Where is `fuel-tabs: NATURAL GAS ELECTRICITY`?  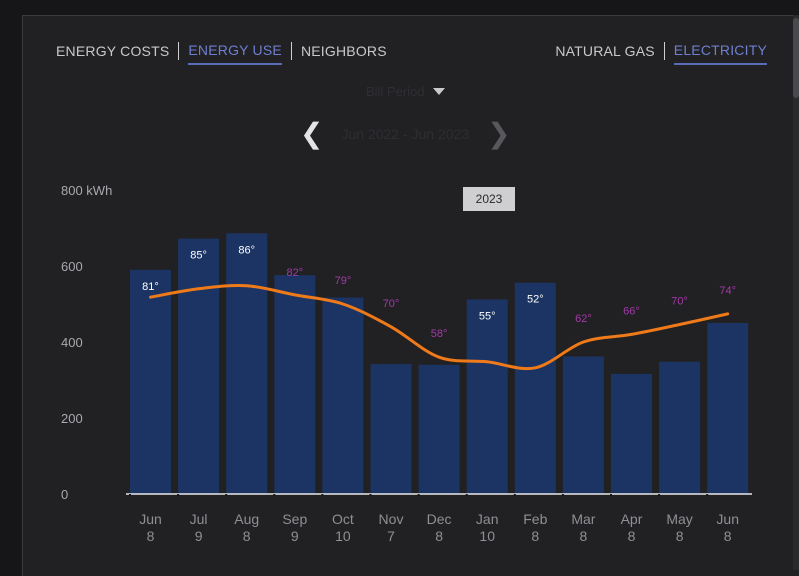 fuel-tabs: NATURAL GAS ELECTRICITY is located at coordinates (661, 52).